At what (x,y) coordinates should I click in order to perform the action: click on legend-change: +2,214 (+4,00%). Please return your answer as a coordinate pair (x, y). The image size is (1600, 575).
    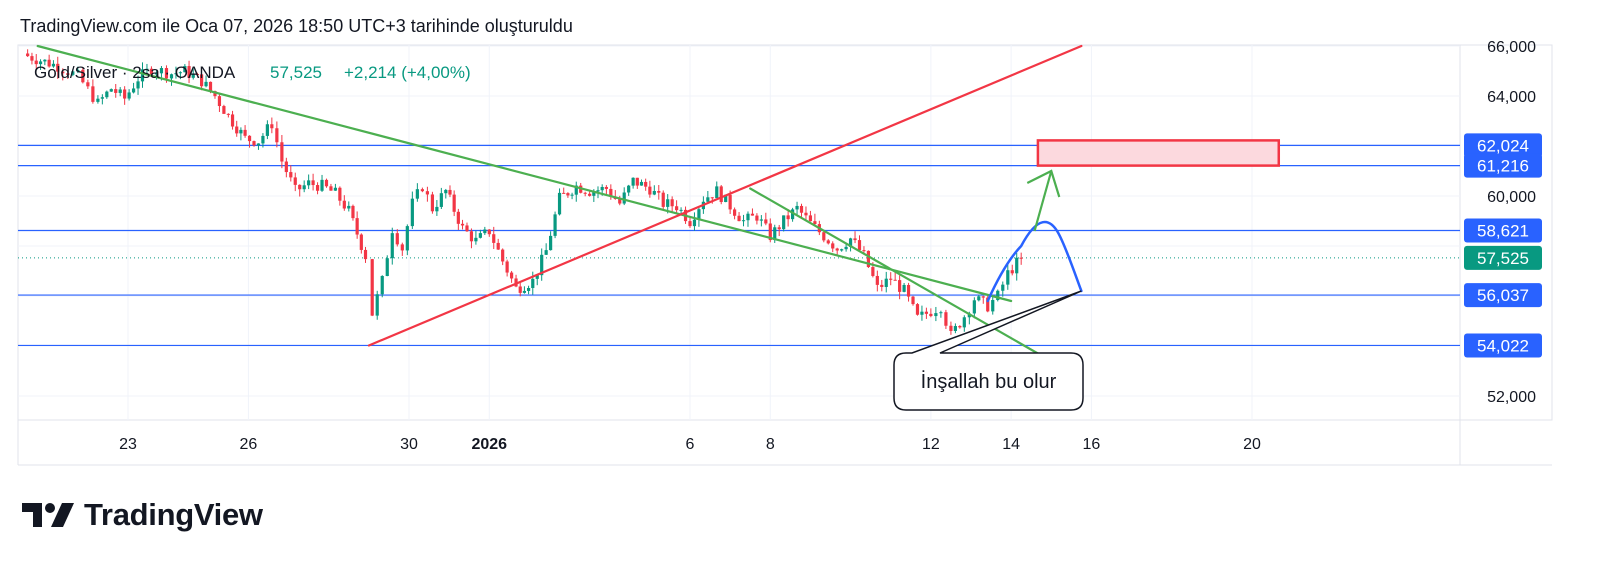
    Looking at the image, I should click on (407, 72).